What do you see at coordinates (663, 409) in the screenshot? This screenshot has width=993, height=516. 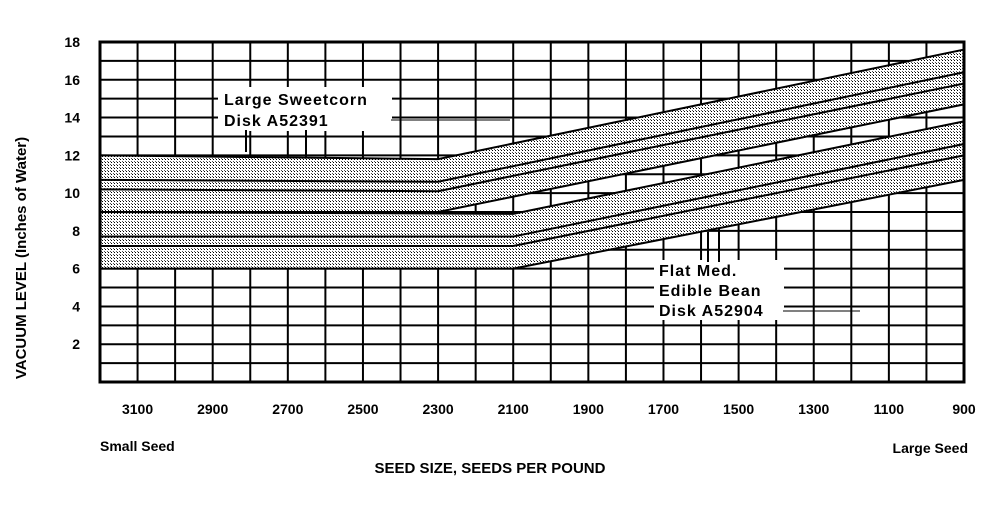 I see `x-tick-label: 1700` at bounding box center [663, 409].